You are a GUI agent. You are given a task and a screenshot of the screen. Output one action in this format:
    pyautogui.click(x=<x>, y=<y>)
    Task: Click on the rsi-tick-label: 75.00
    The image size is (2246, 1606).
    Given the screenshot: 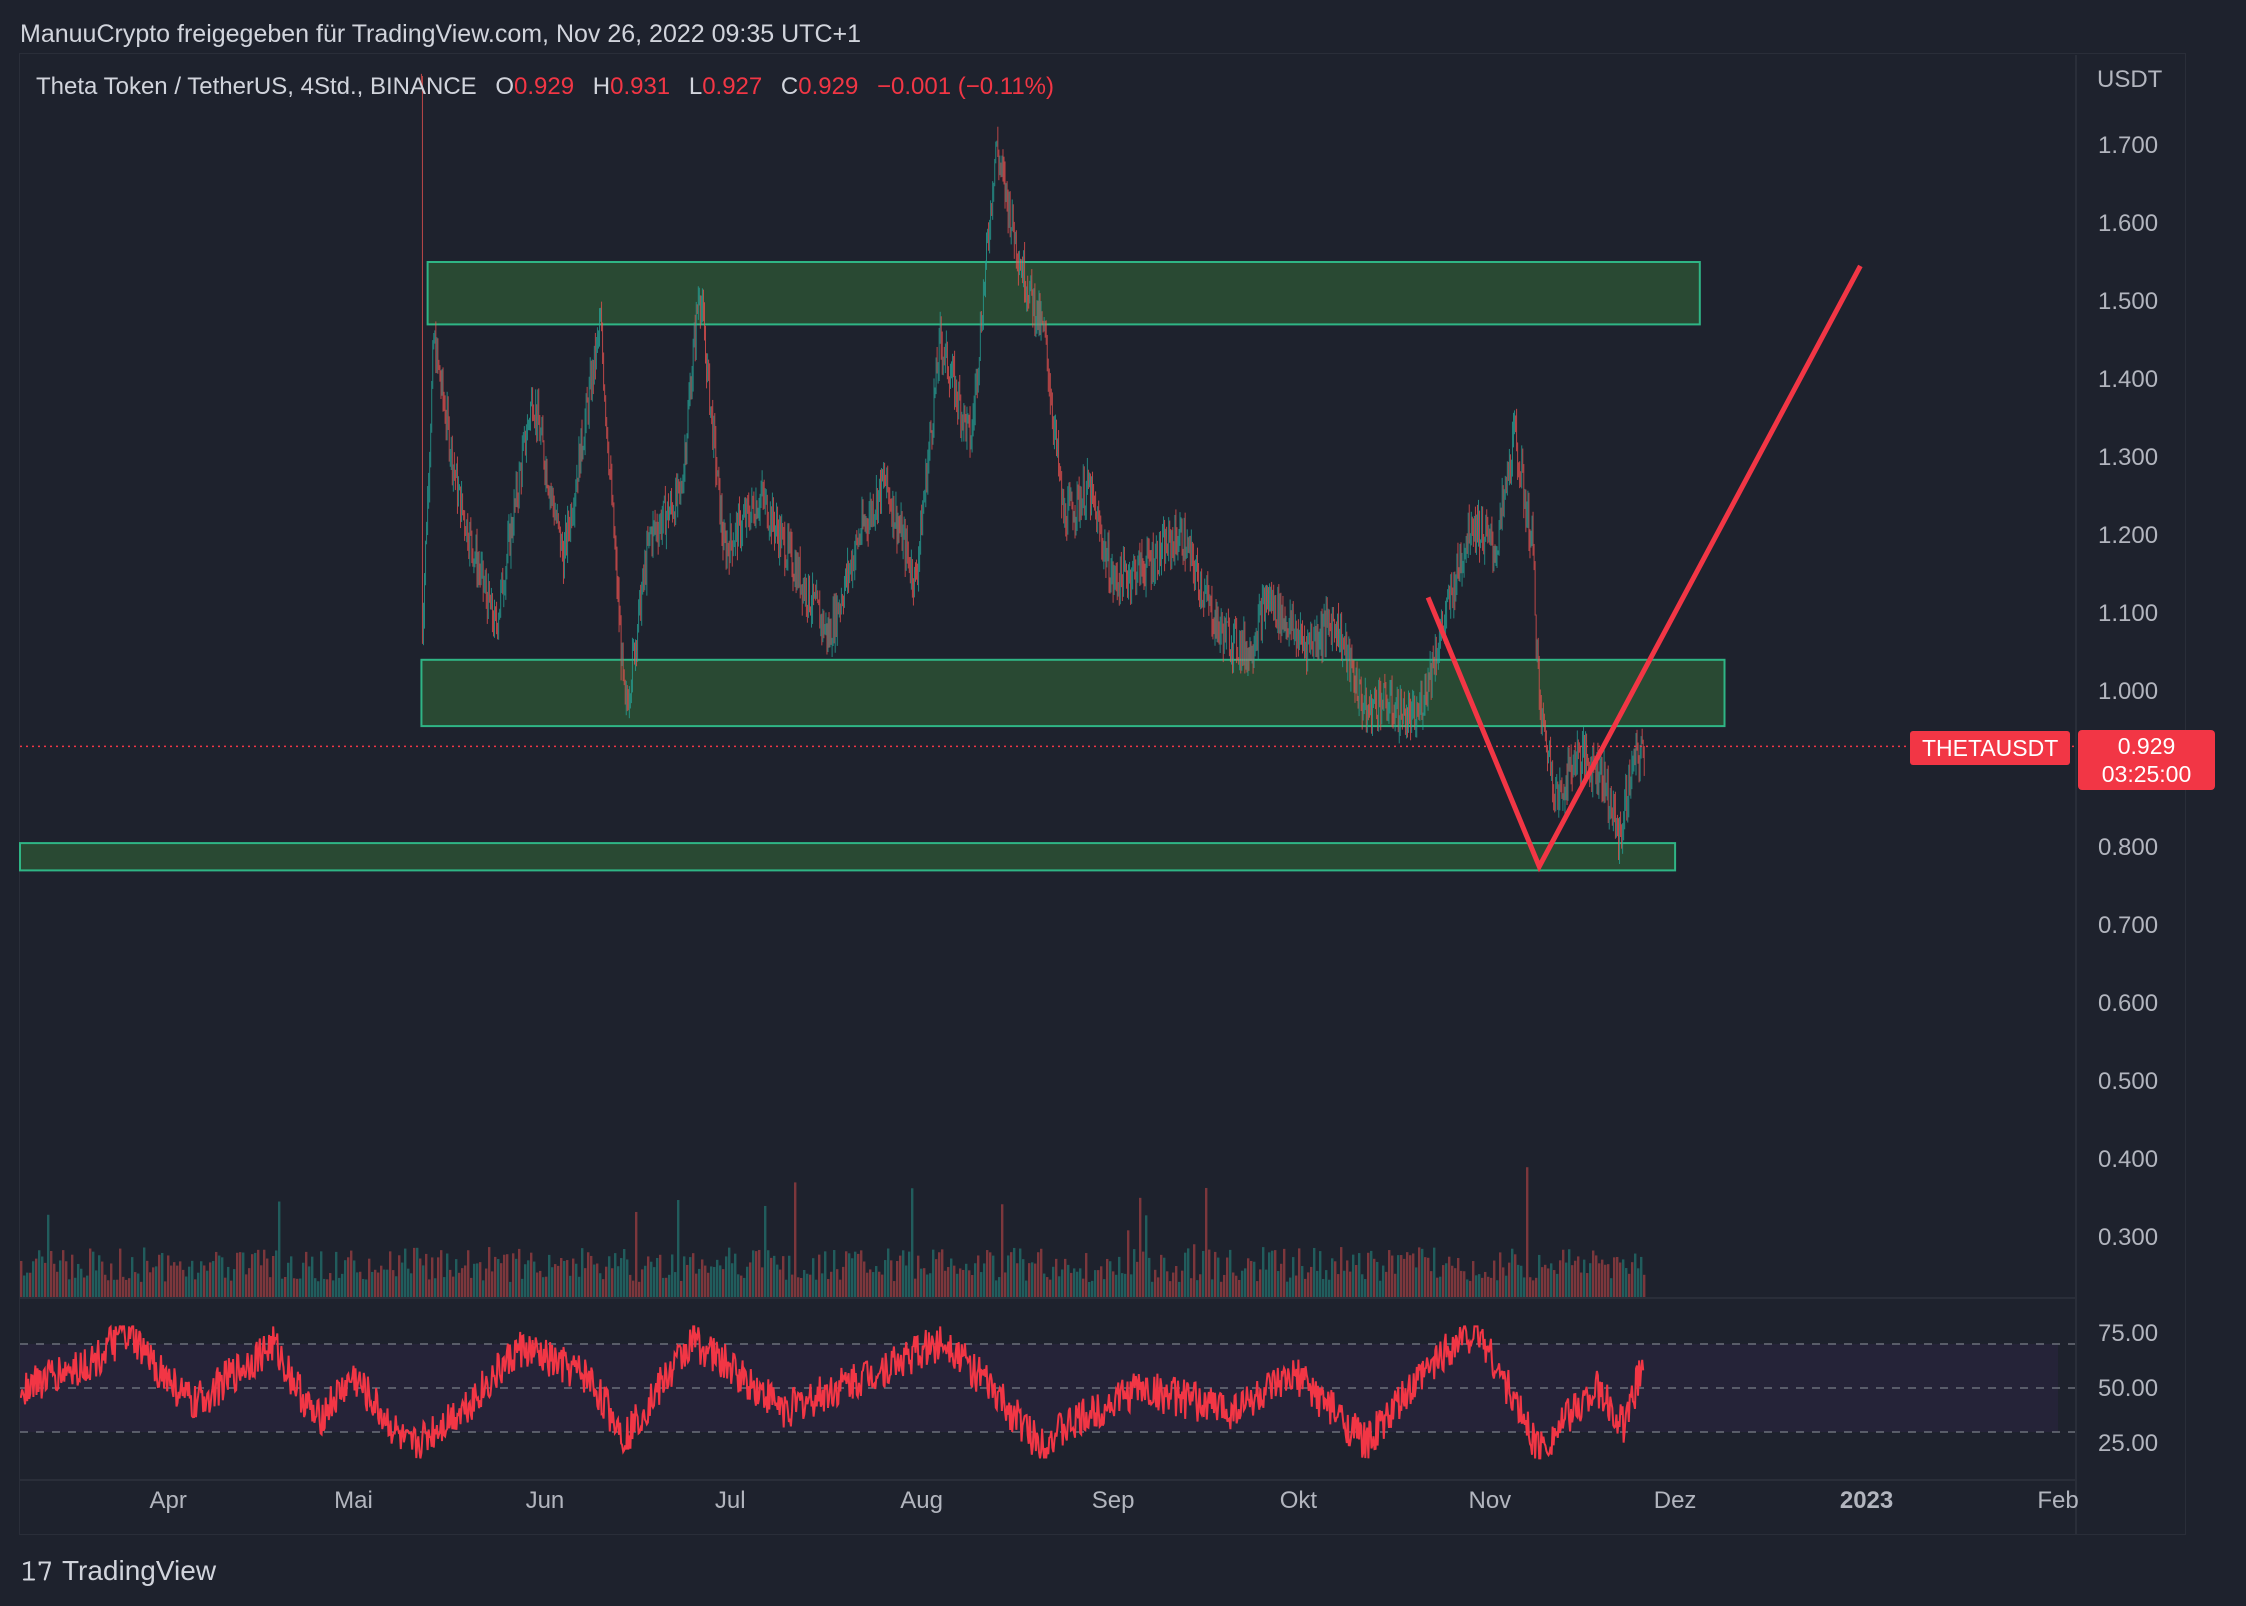 What is the action you would take?
    pyautogui.click(x=2128, y=1333)
    